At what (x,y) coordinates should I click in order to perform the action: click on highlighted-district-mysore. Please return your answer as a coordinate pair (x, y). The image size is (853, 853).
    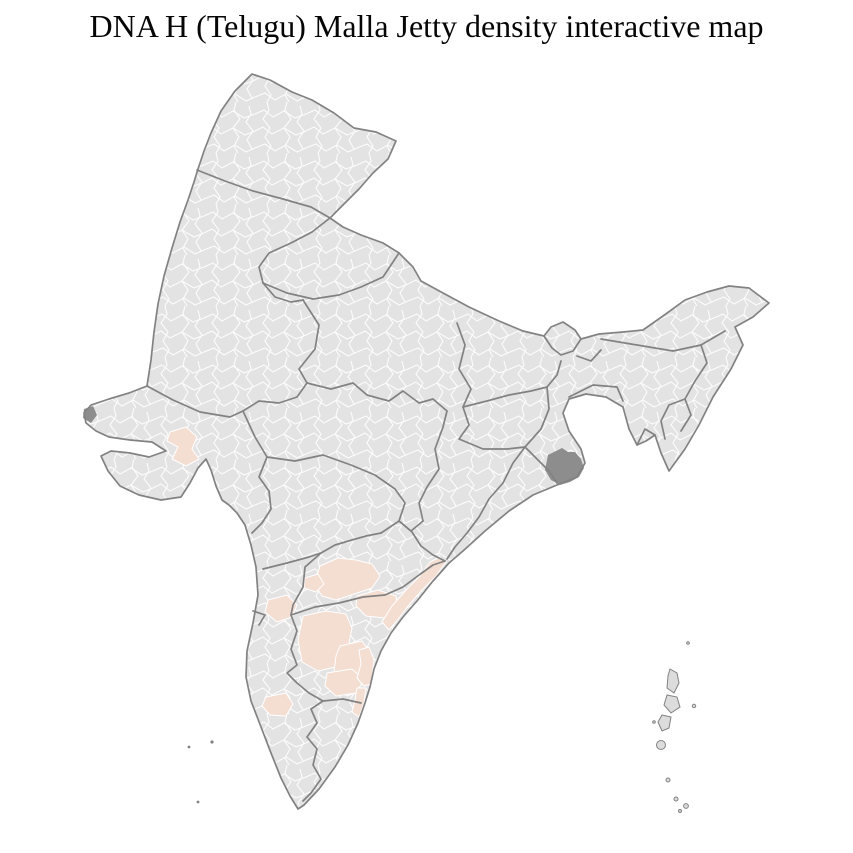
    Looking at the image, I should click on (277, 704).